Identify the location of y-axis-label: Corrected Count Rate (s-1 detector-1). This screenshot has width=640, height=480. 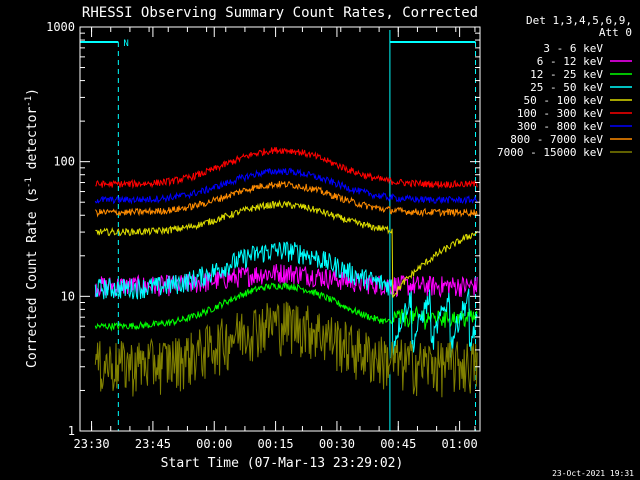
(32, 228).